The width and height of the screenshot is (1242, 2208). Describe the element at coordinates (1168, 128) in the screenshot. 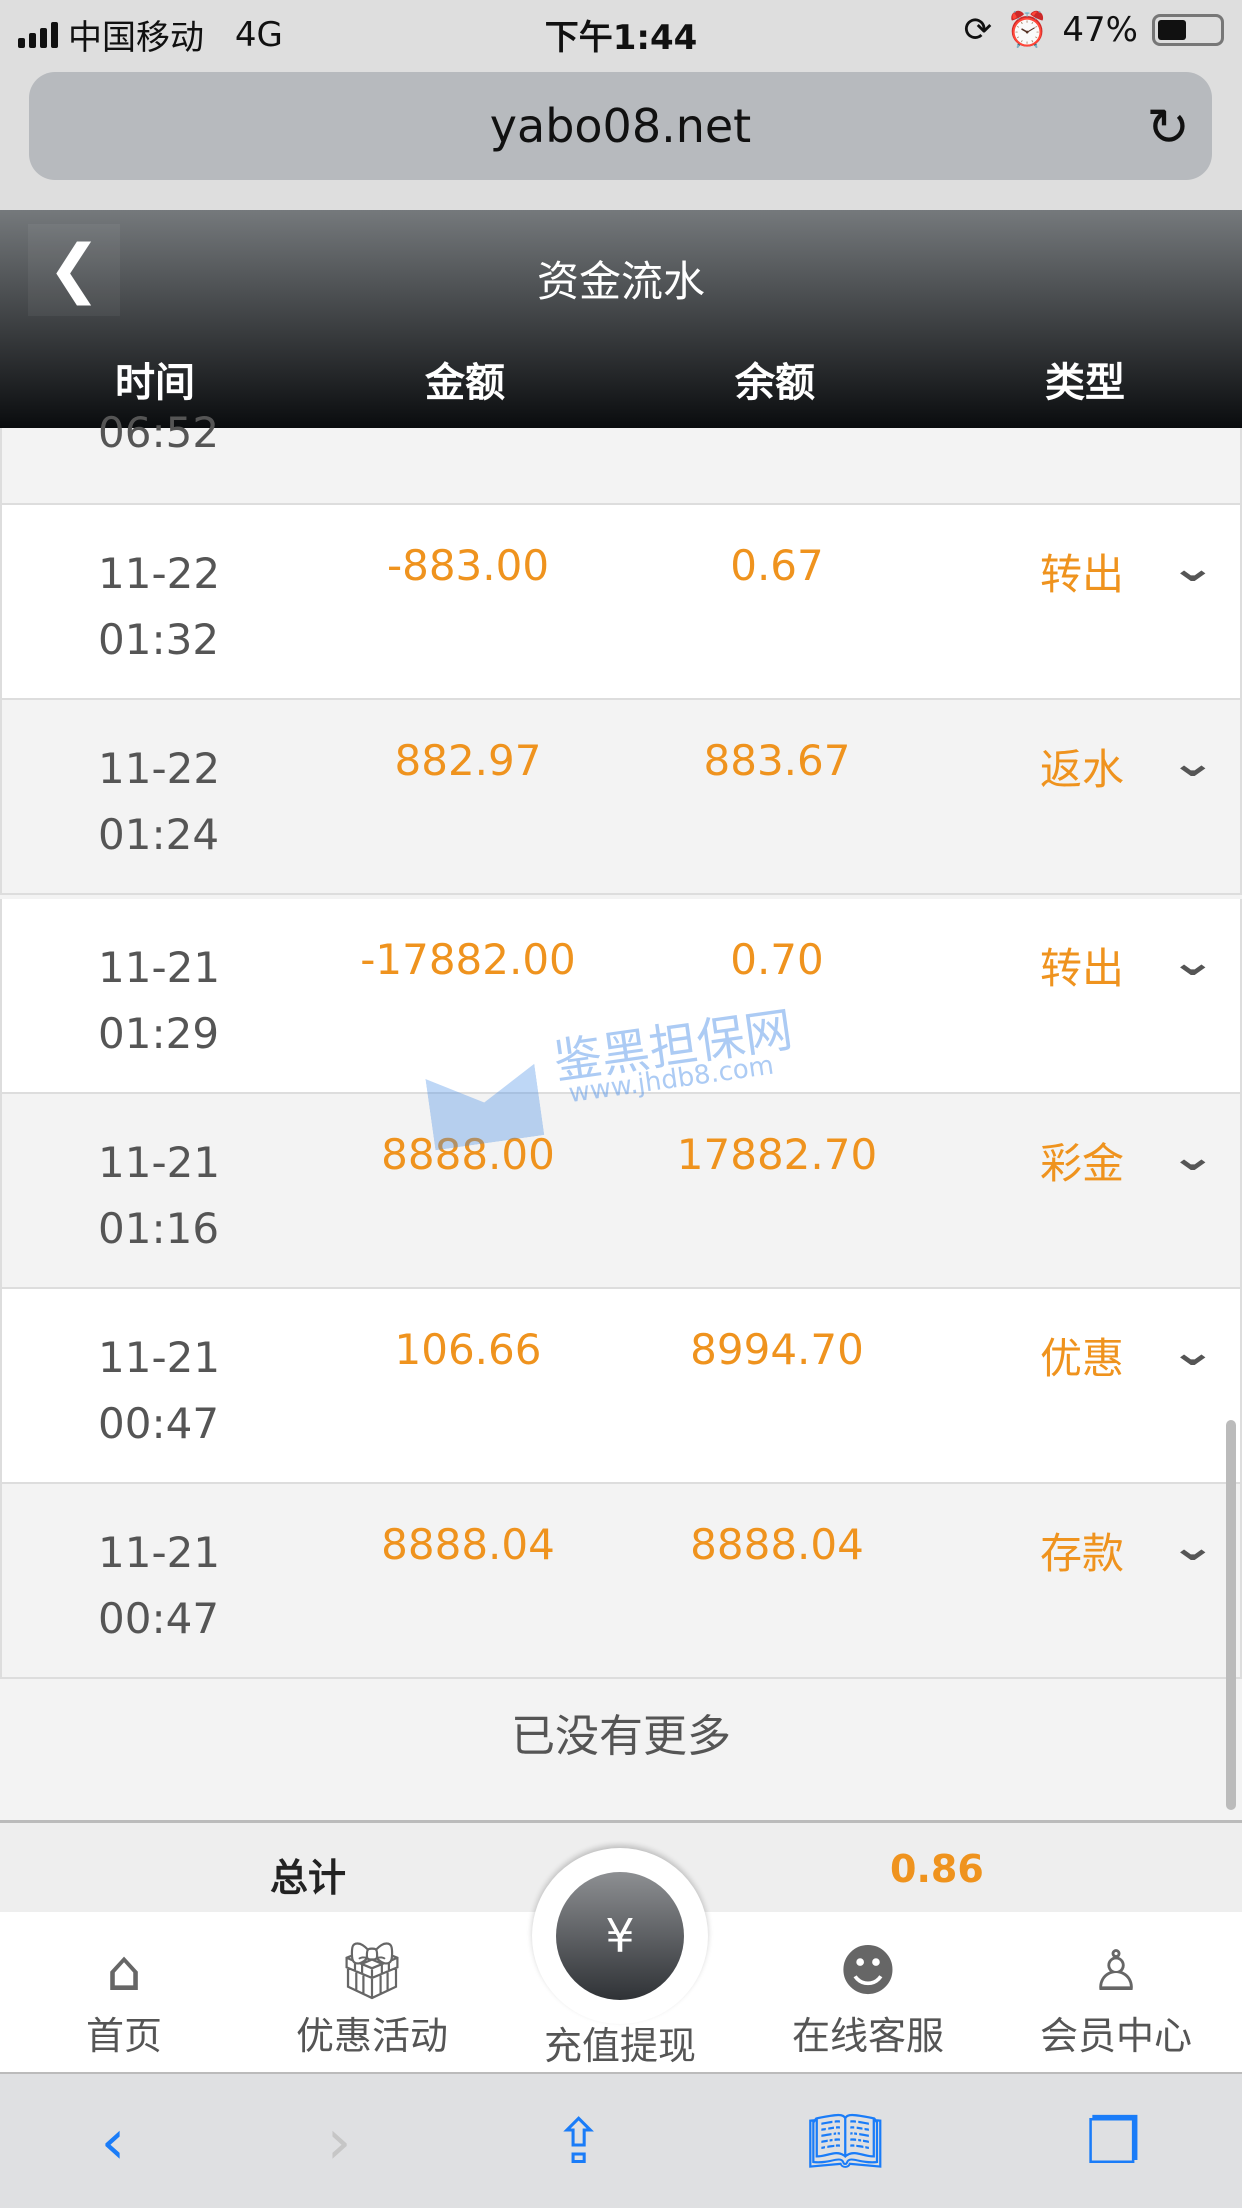

I see `reload-icon: ↻` at that location.